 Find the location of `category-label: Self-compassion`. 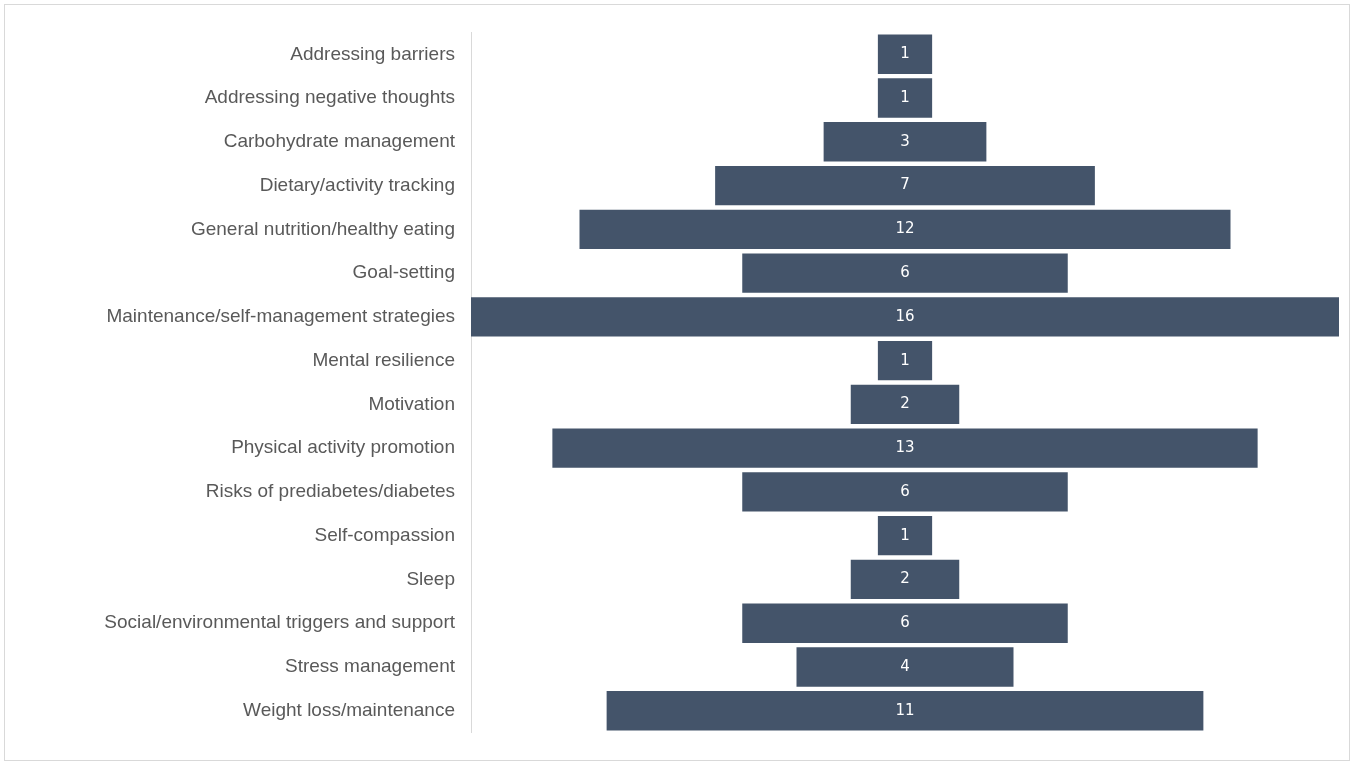

category-label: Self-compassion is located at coordinates (384, 534).